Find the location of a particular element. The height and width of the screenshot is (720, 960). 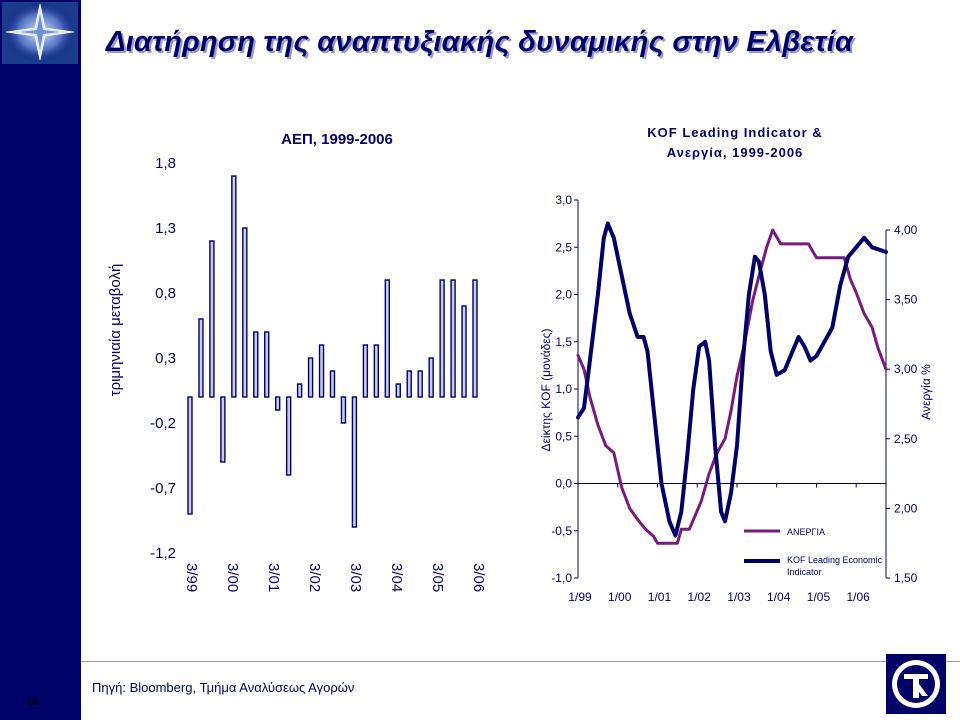

kof-y-tick-label: 2,5 is located at coordinates (563, 247).